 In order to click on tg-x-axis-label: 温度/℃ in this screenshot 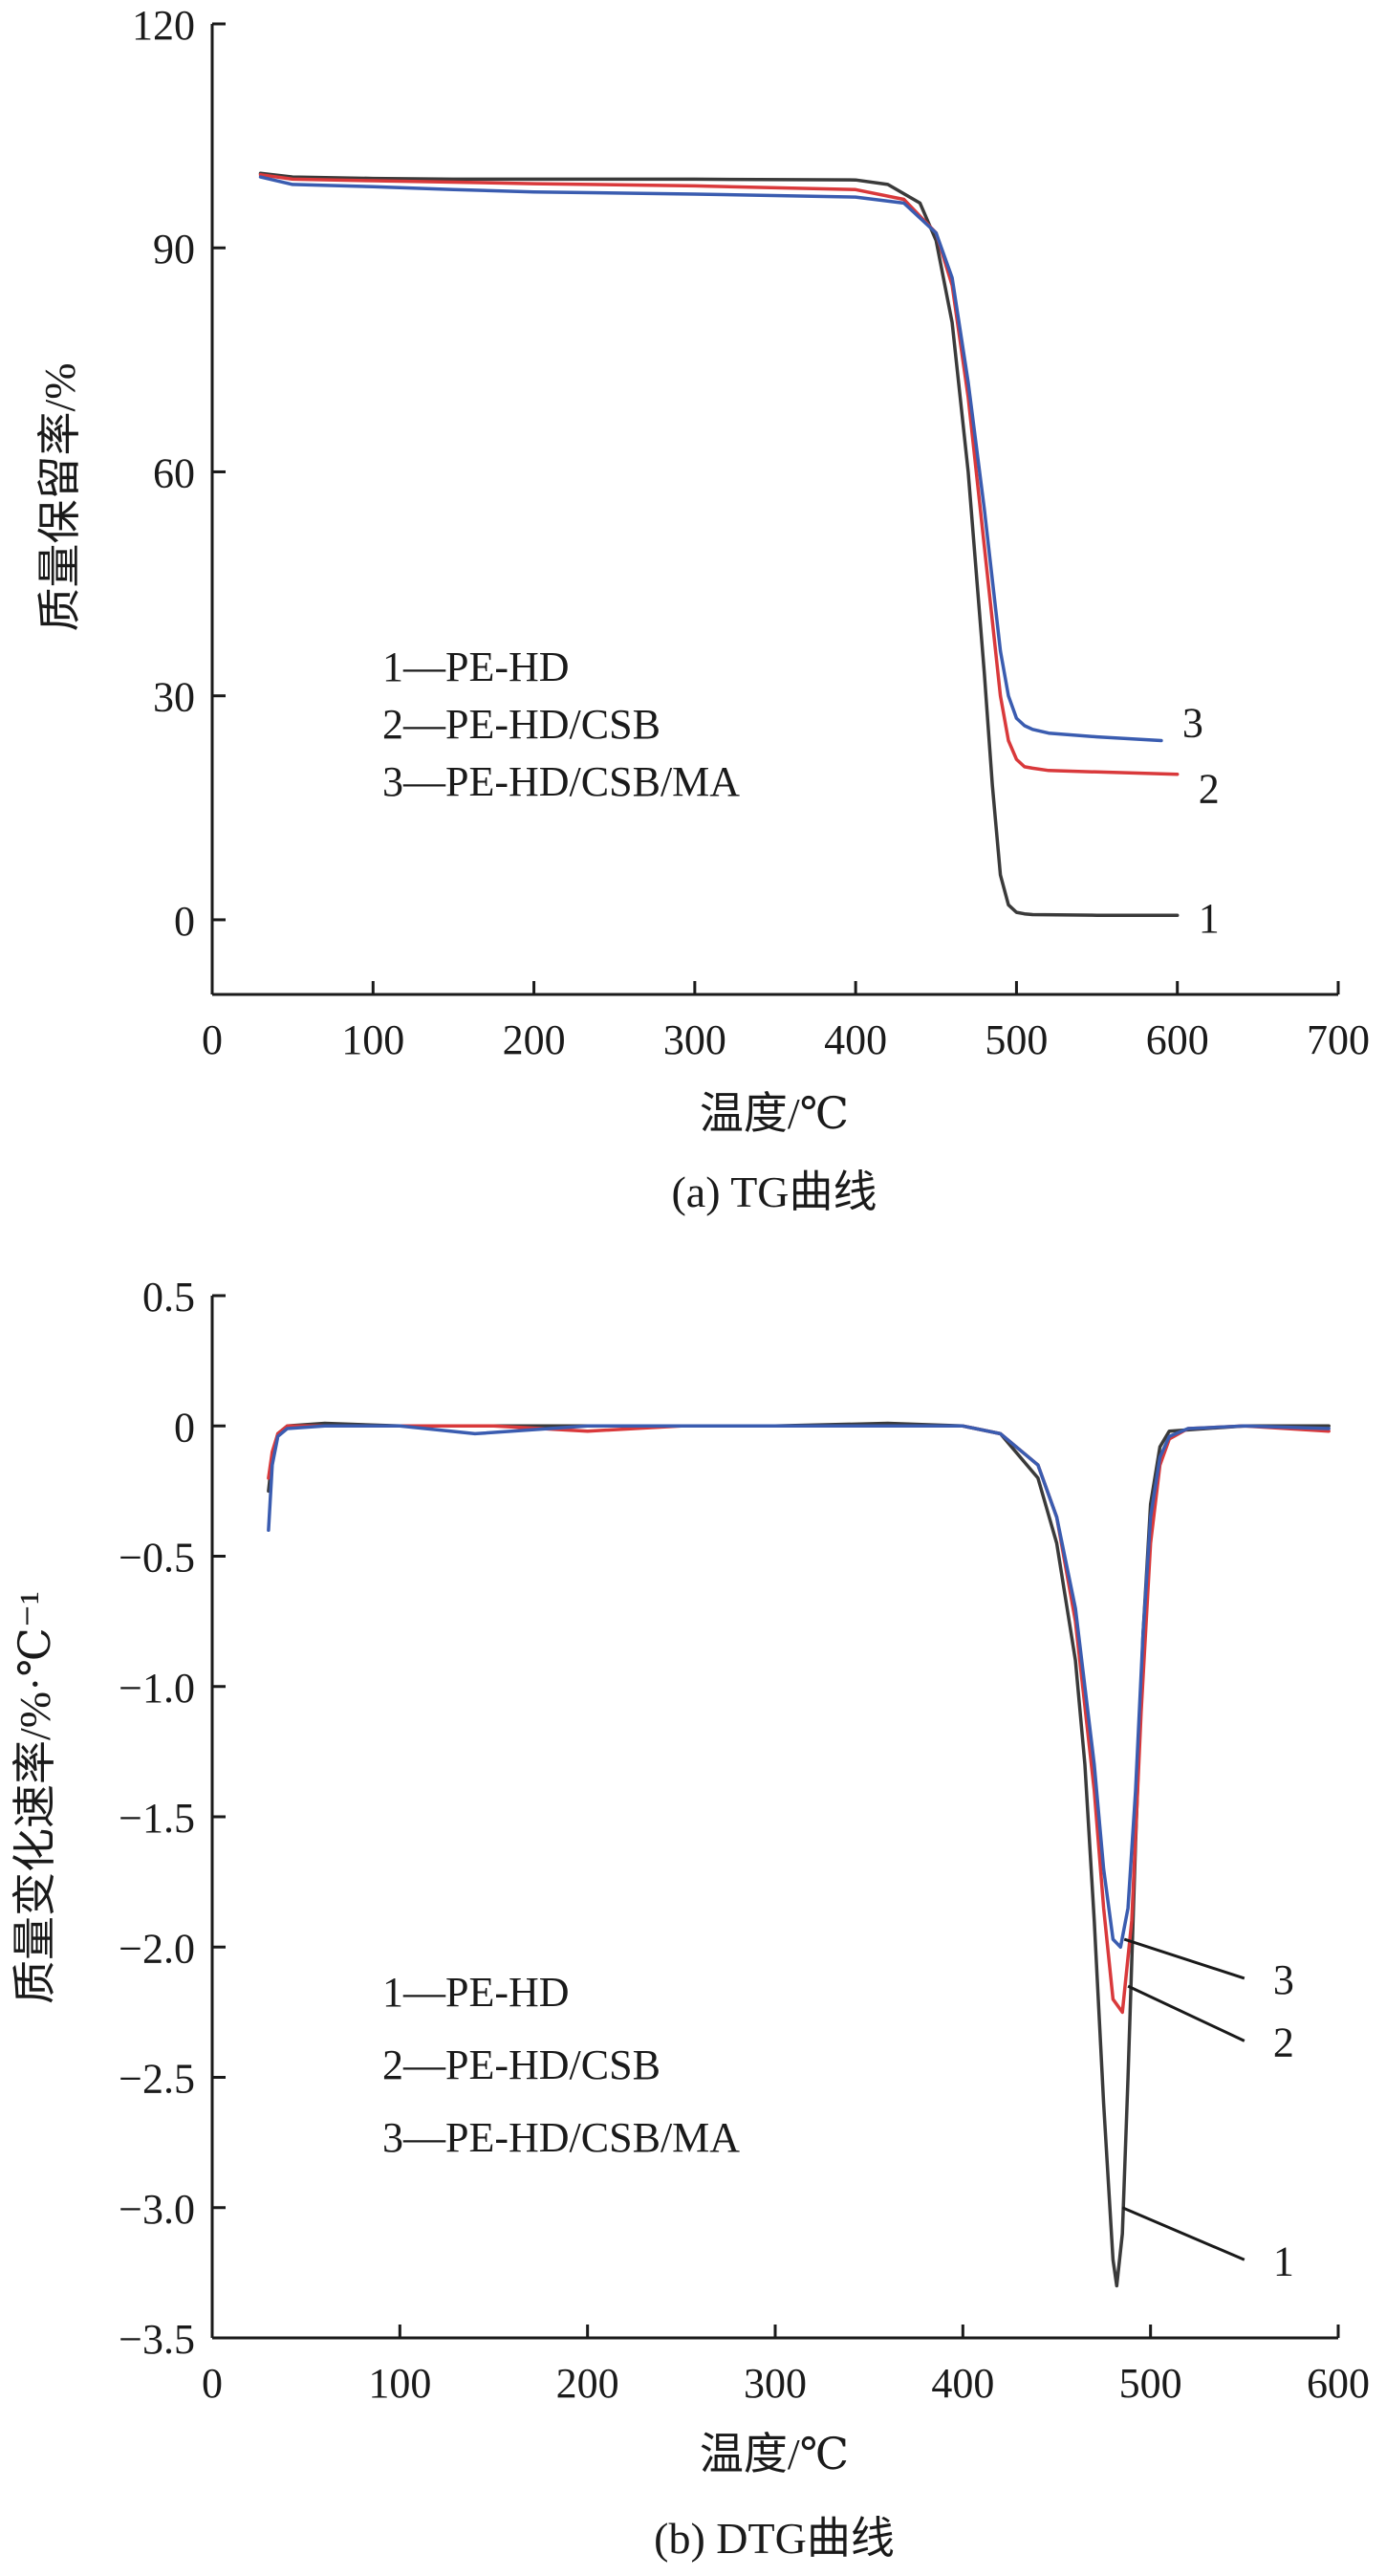, I will do `click(774, 1113)`.